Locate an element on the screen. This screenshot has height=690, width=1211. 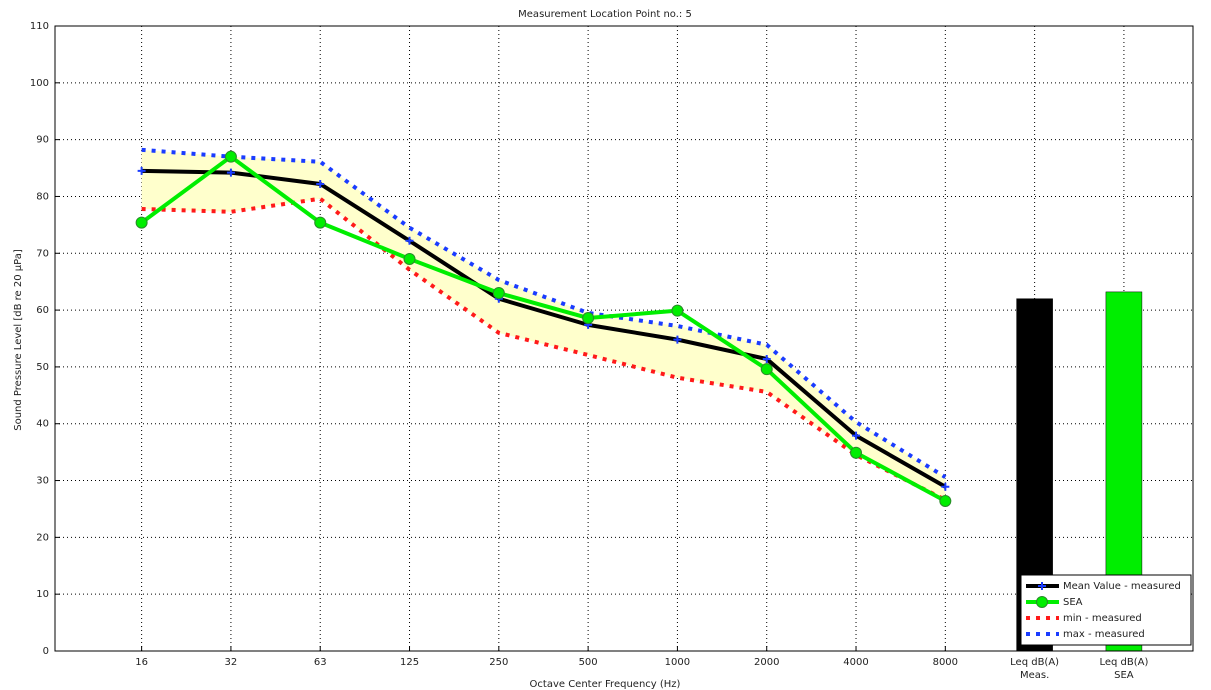
x-tick-label: 500 is located at coordinates (588, 662).